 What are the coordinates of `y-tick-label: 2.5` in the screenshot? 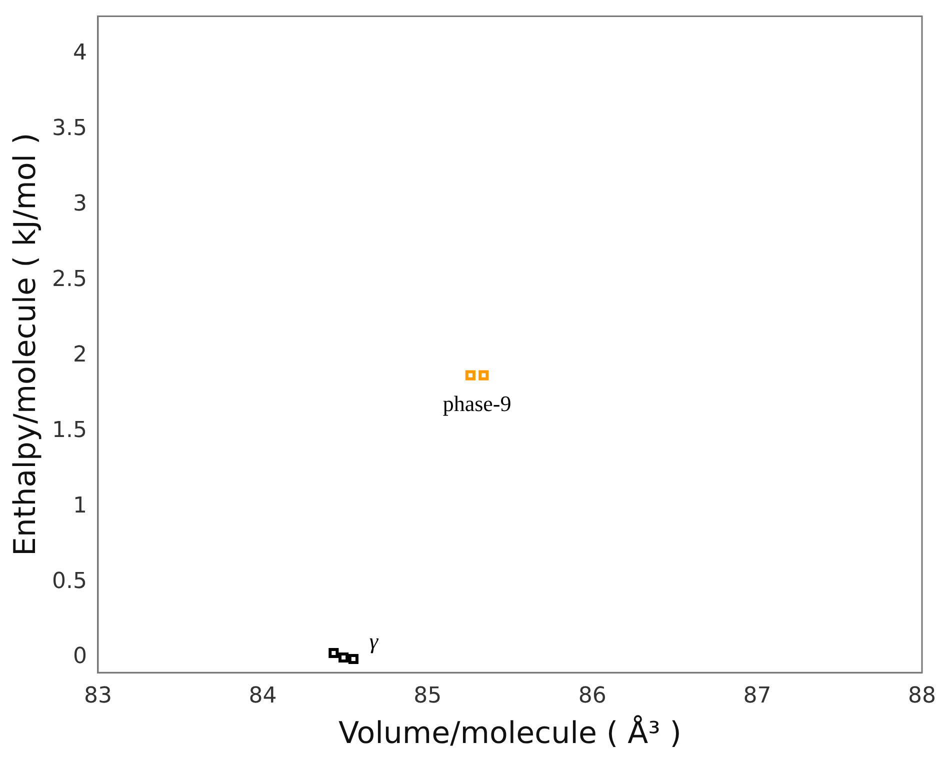 It's located at (69, 279).